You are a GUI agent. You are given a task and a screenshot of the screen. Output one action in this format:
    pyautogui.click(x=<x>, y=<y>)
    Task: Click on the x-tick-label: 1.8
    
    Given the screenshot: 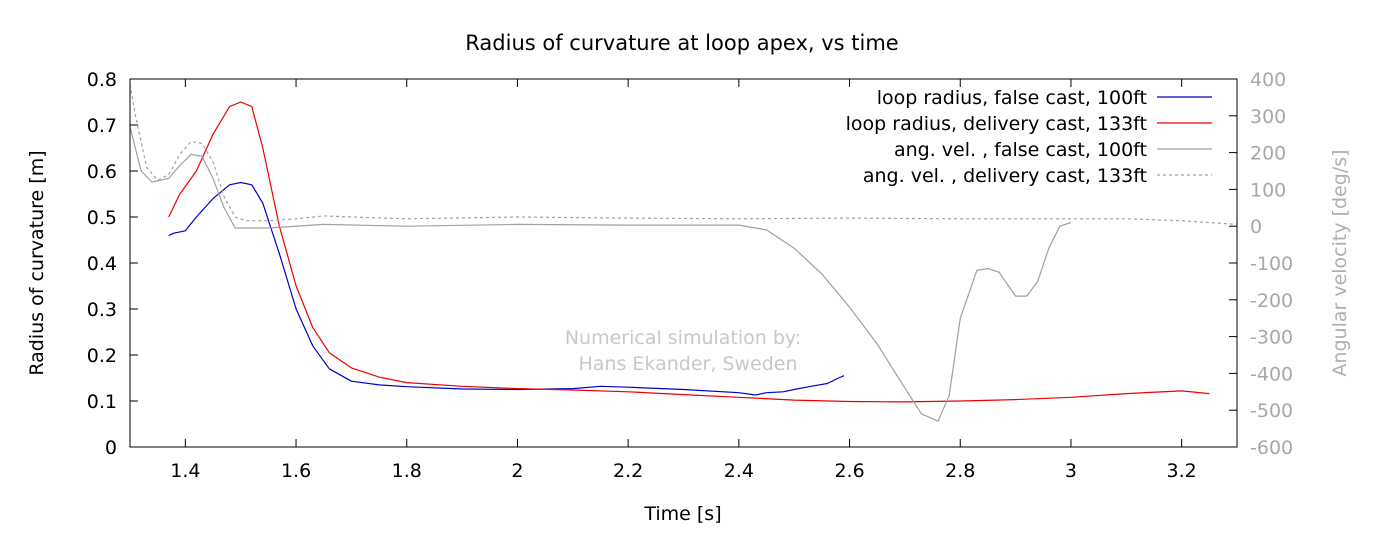 What is the action you would take?
    pyautogui.click(x=407, y=471)
    